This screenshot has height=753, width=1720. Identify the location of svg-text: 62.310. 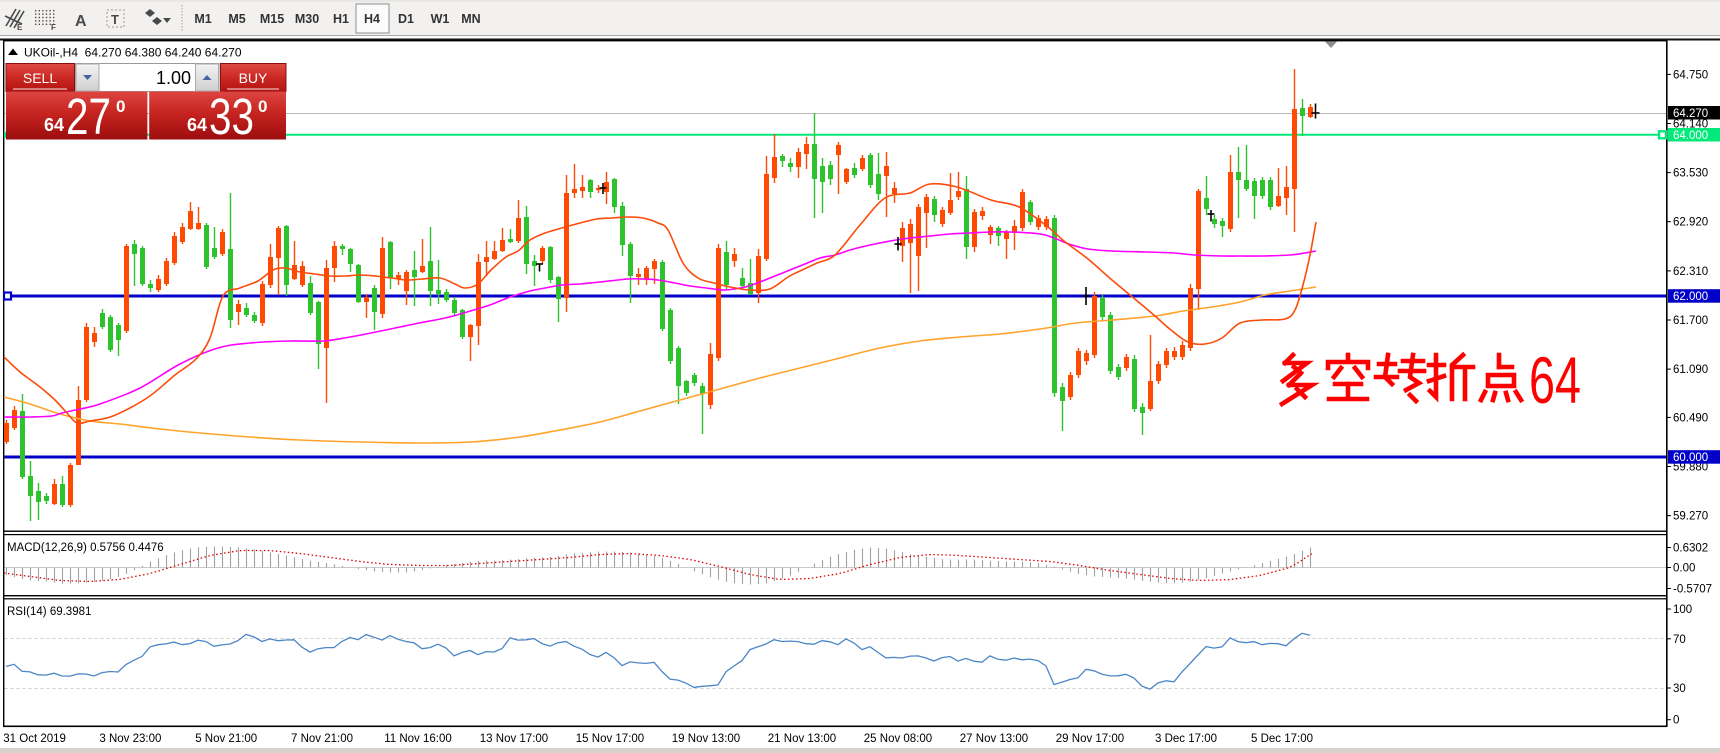
(1690, 272).